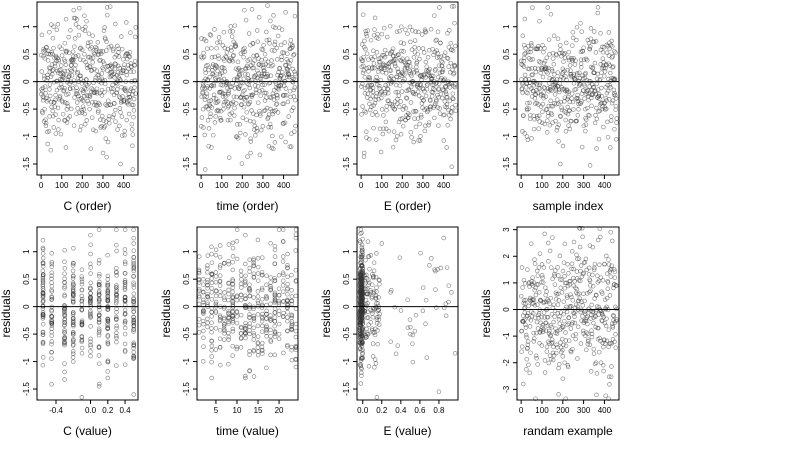 The height and width of the screenshot is (450, 800). Describe the element at coordinates (26, 26) in the screenshot. I see `y-tick-label: 1` at that location.